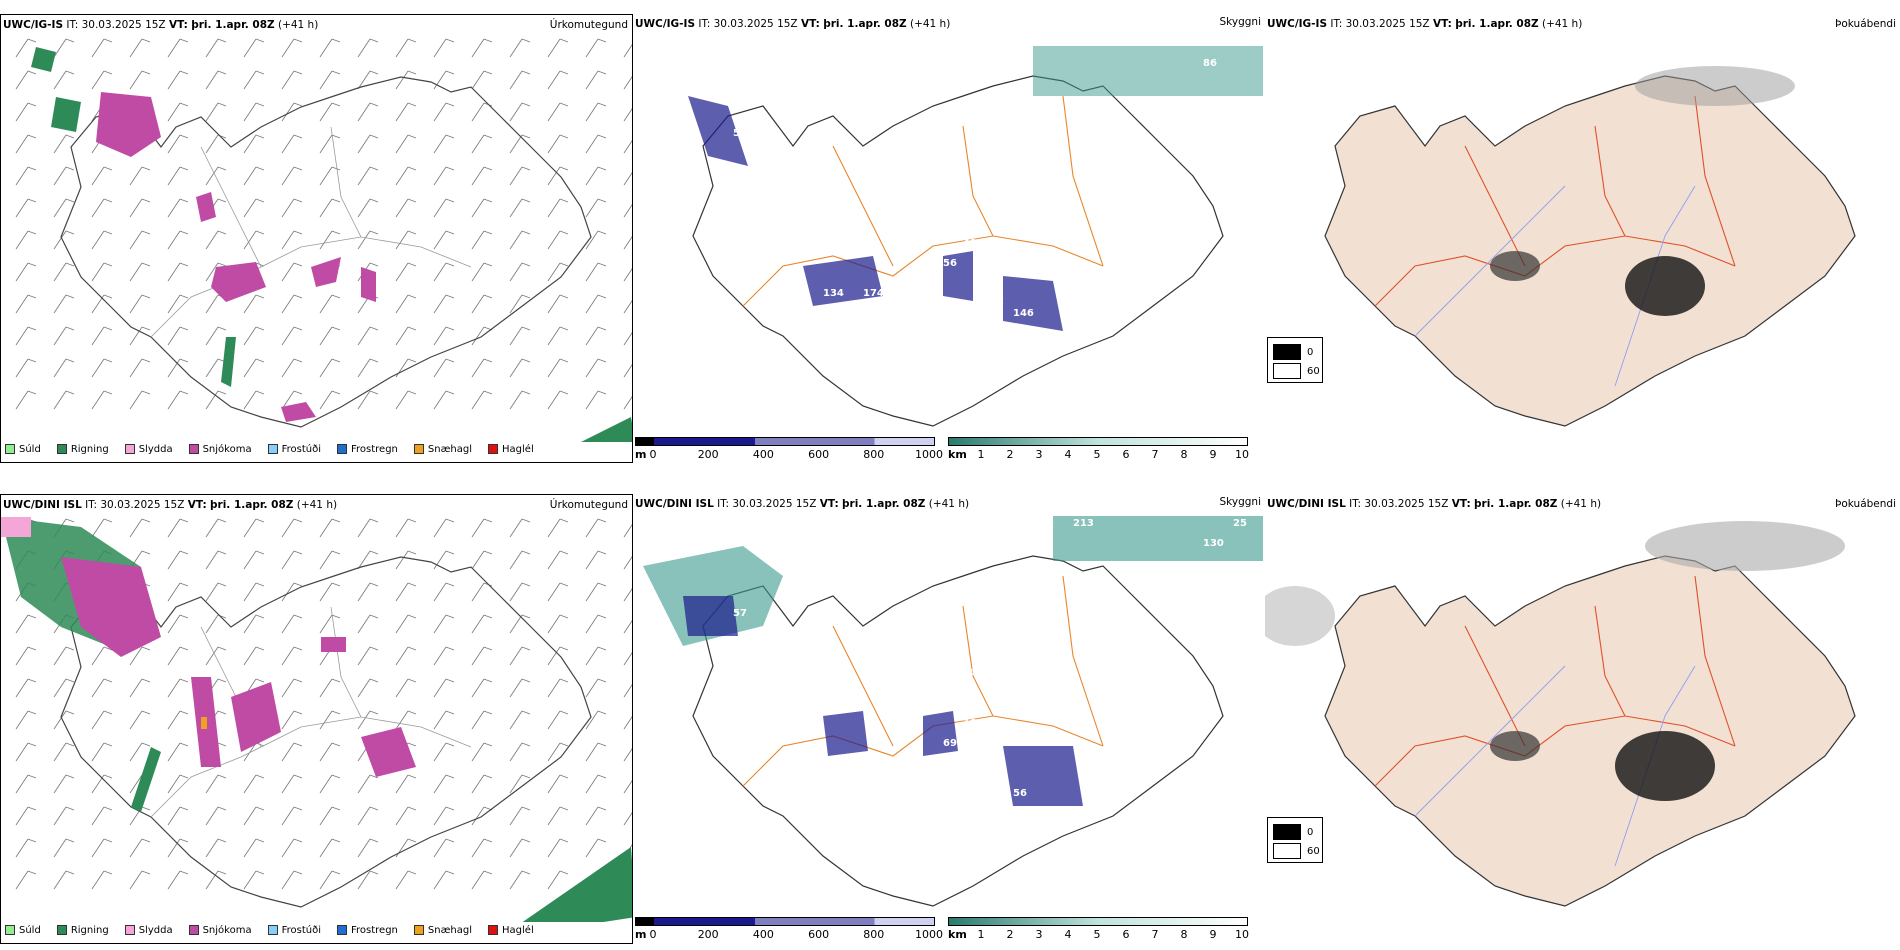  What do you see at coordinates (1023, 313) in the screenshot?
I see `cloud-ceiling-label: 146` at bounding box center [1023, 313].